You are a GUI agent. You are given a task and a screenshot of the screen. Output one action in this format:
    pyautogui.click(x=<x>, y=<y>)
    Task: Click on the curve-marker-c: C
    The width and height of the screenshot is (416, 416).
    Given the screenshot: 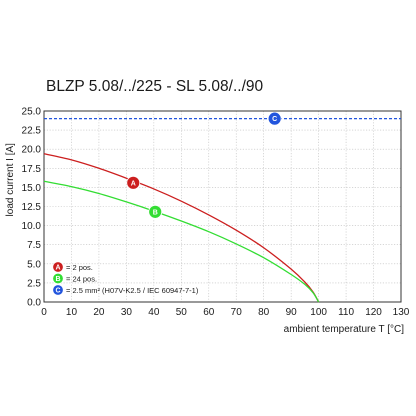 What is the action you would take?
    pyautogui.click(x=274, y=118)
    